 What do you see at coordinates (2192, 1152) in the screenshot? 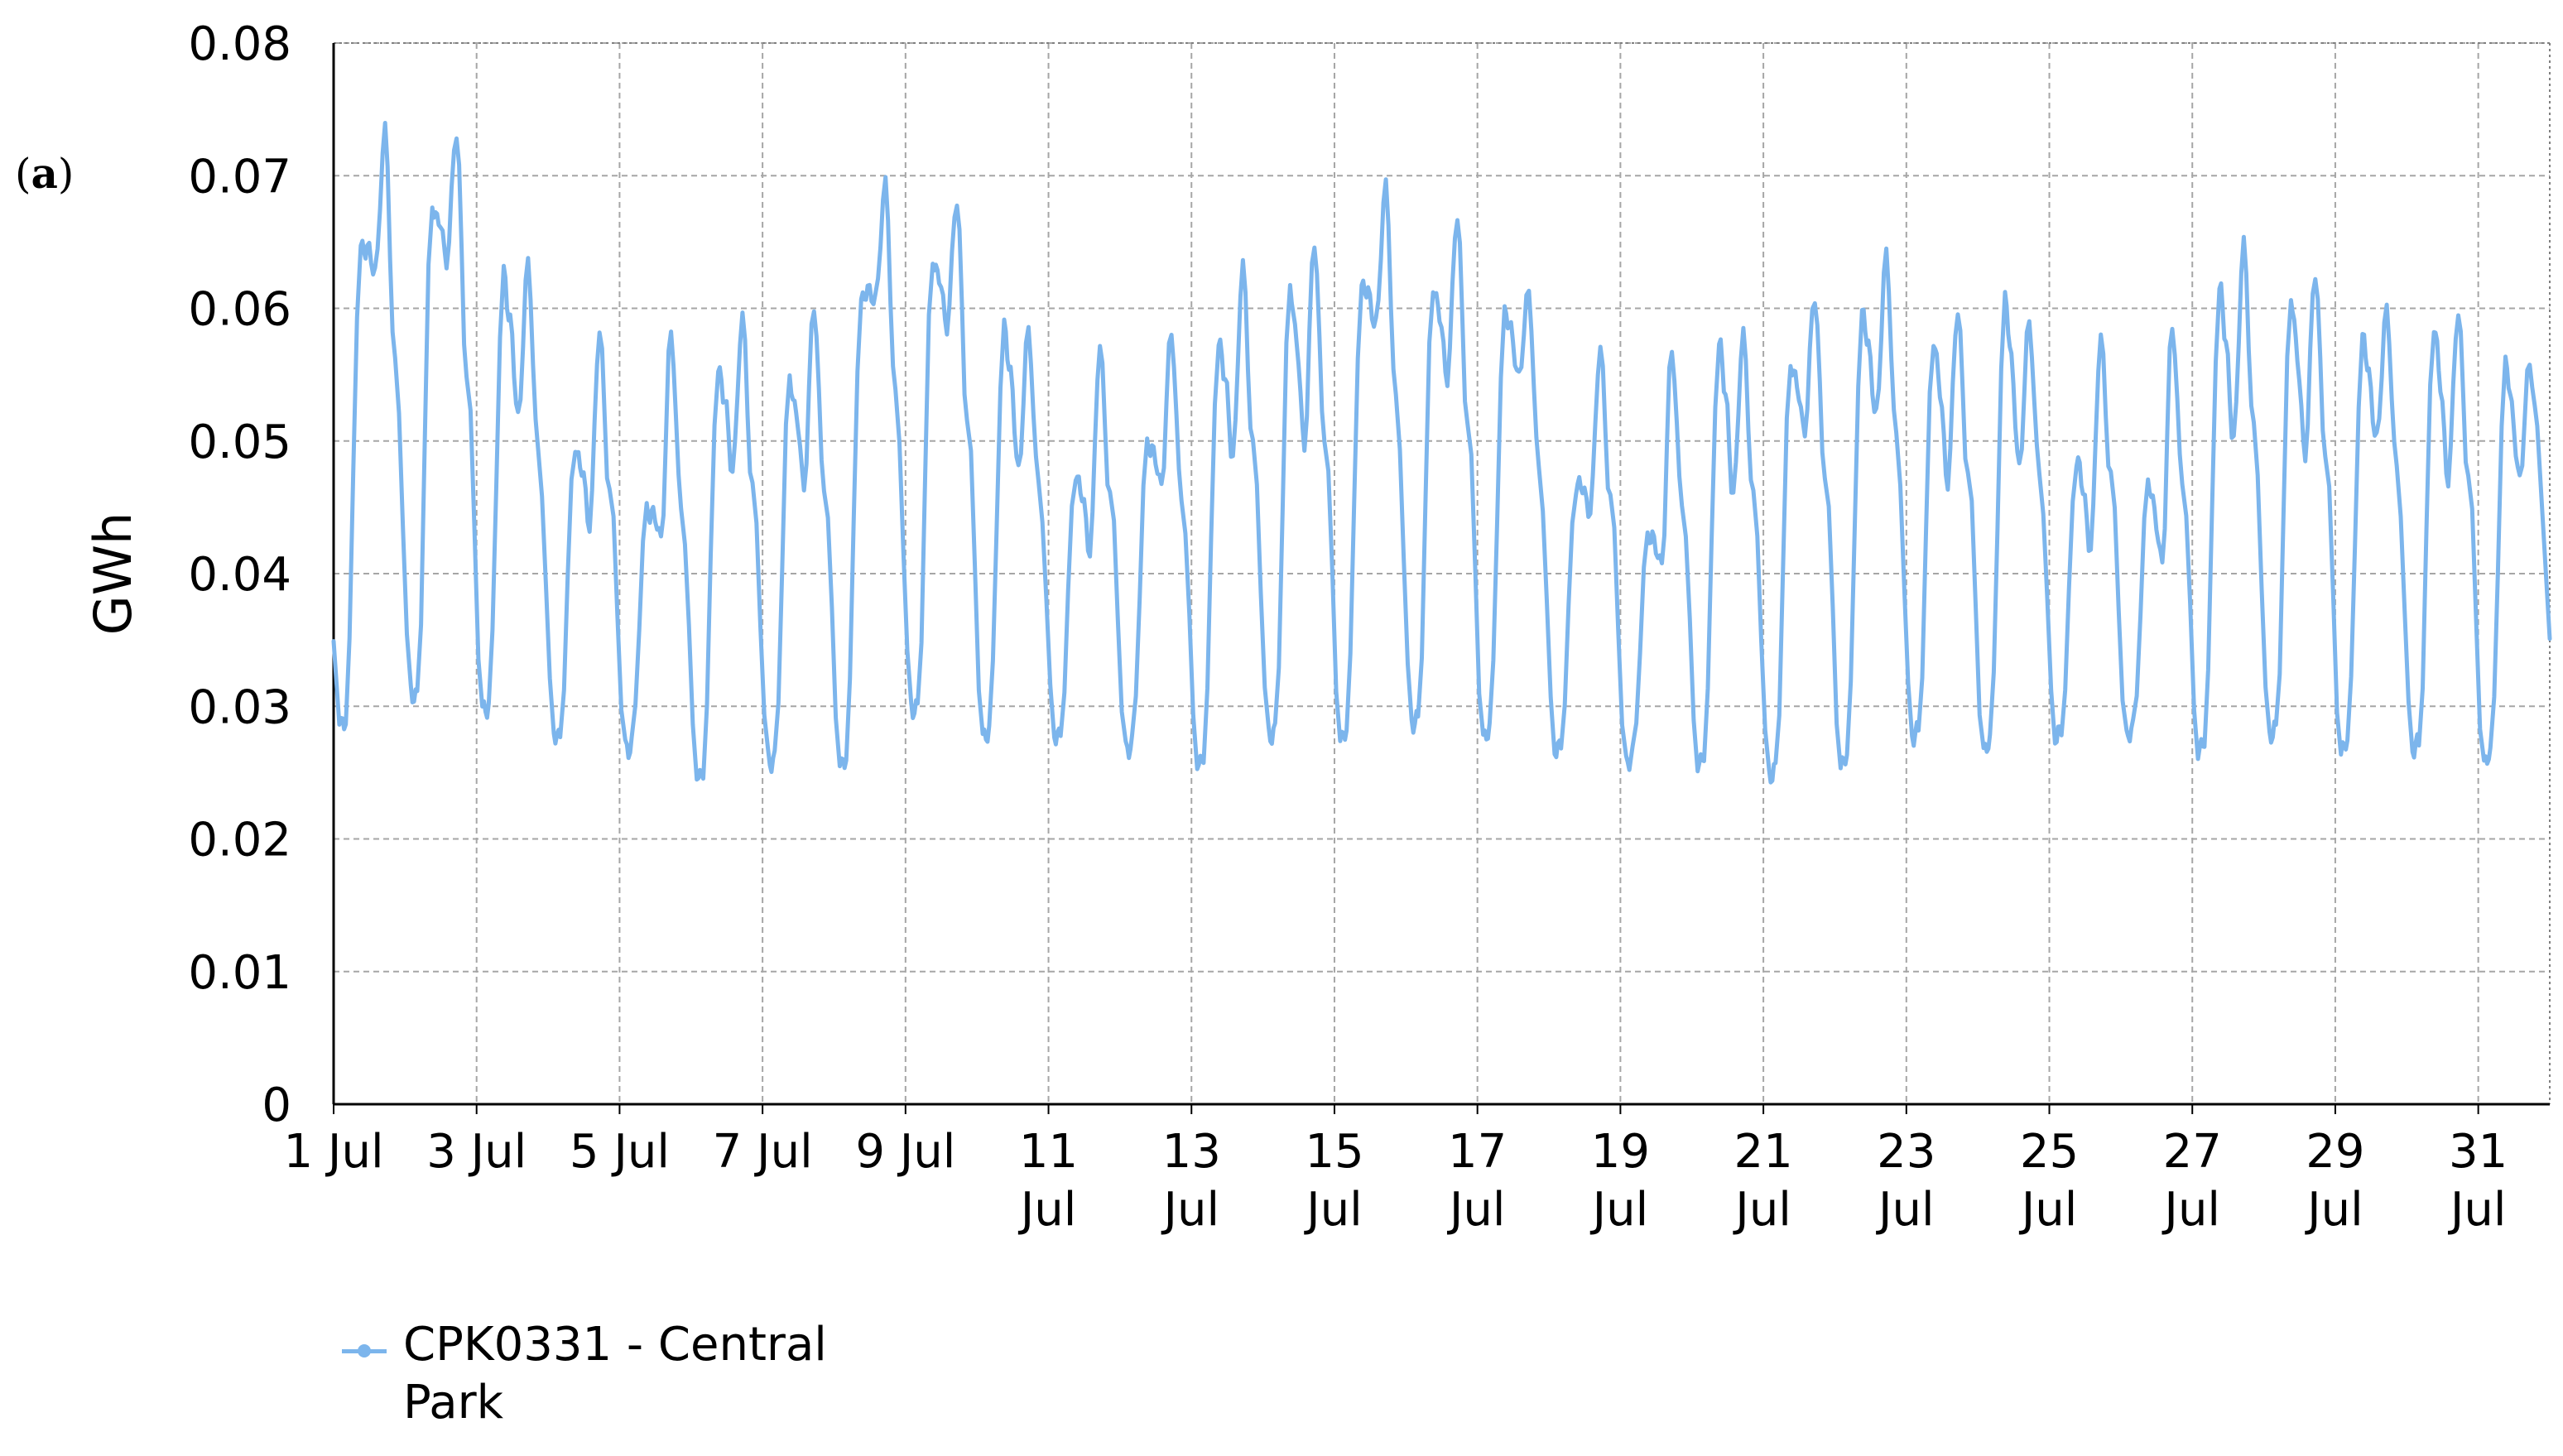
I see `x-tick-label: 27` at bounding box center [2192, 1152].